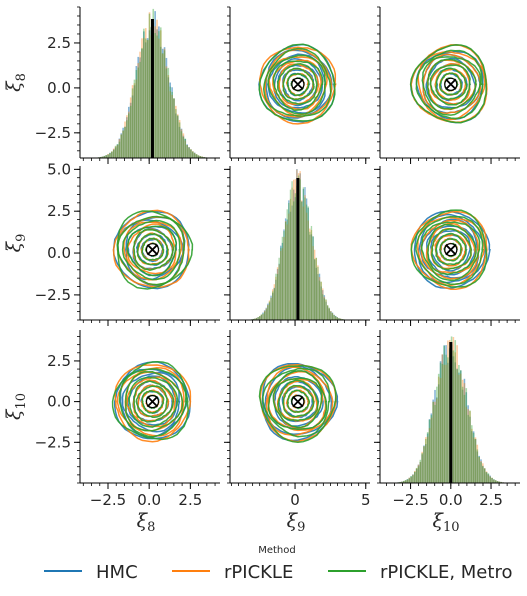  What do you see at coordinates (117, 572) in the screenshot?
I see `legend-label: HMC` at bounding box center [117, 572].